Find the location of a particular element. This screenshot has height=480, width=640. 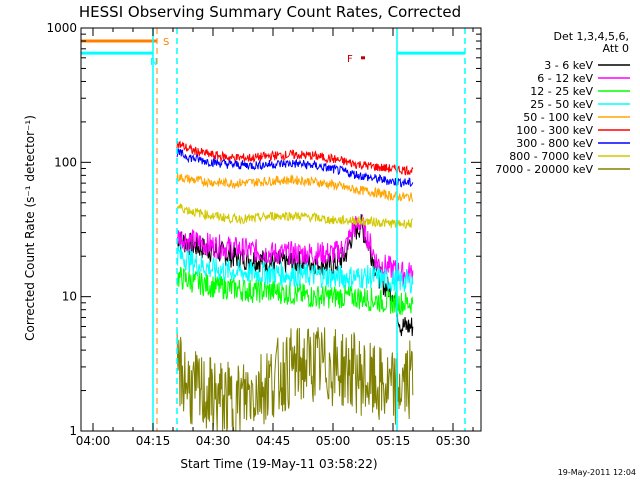

x-tick-label: 04:15 is located at coordinates (153, 441).